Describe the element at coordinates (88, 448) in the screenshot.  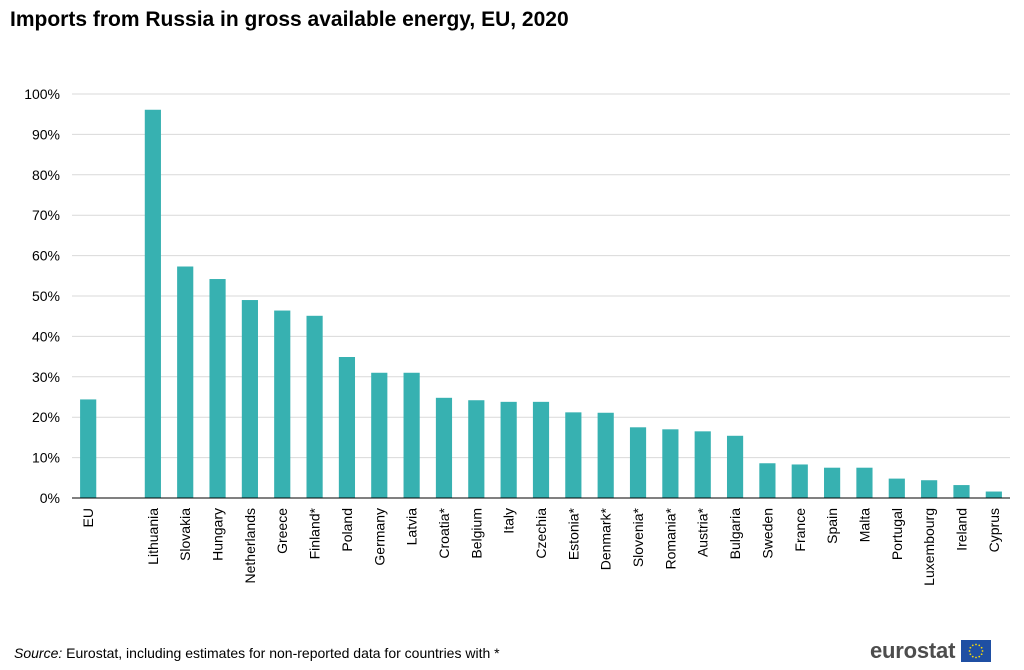
I see `bar-eu` at that location.